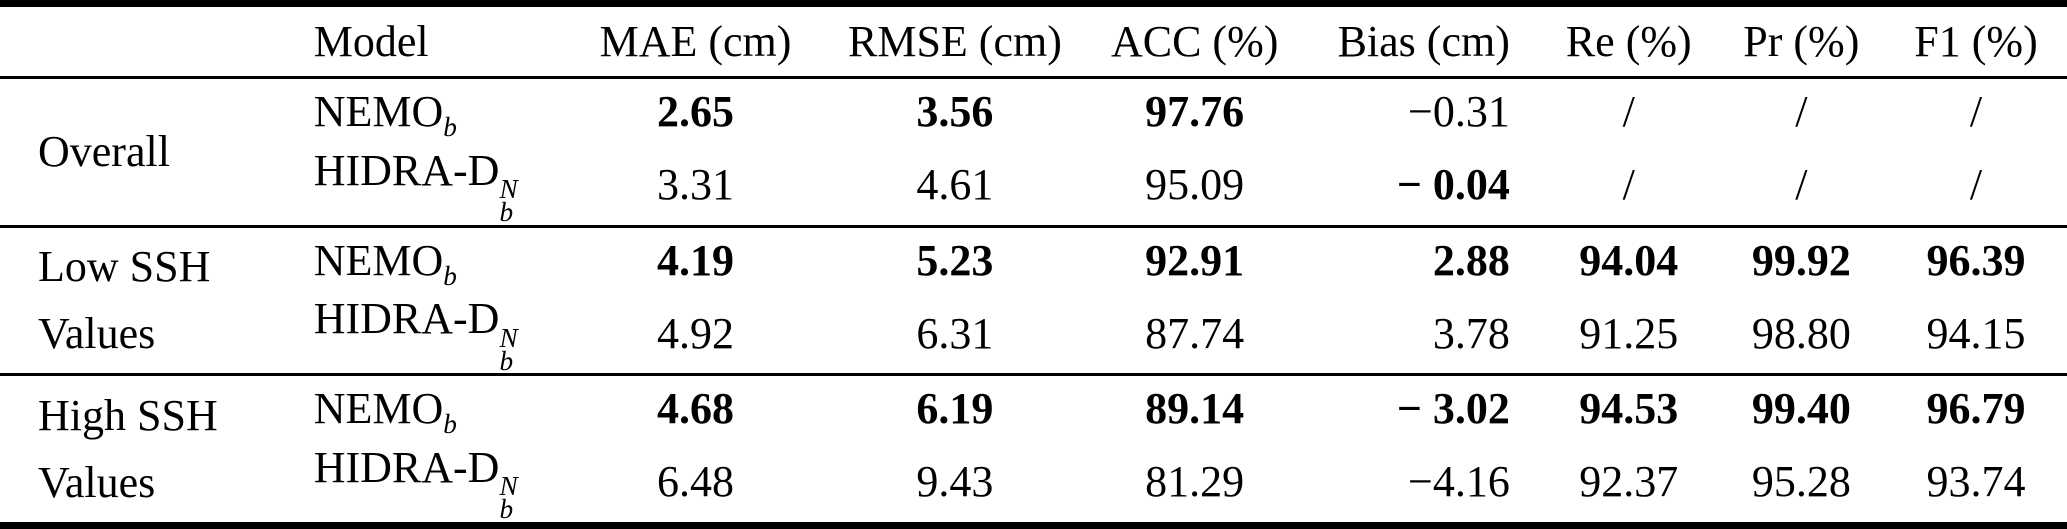  Describe the element at coordinates (954, 41) in the screenshot. I see `header-rmse: RMSE (cm)` at that location.